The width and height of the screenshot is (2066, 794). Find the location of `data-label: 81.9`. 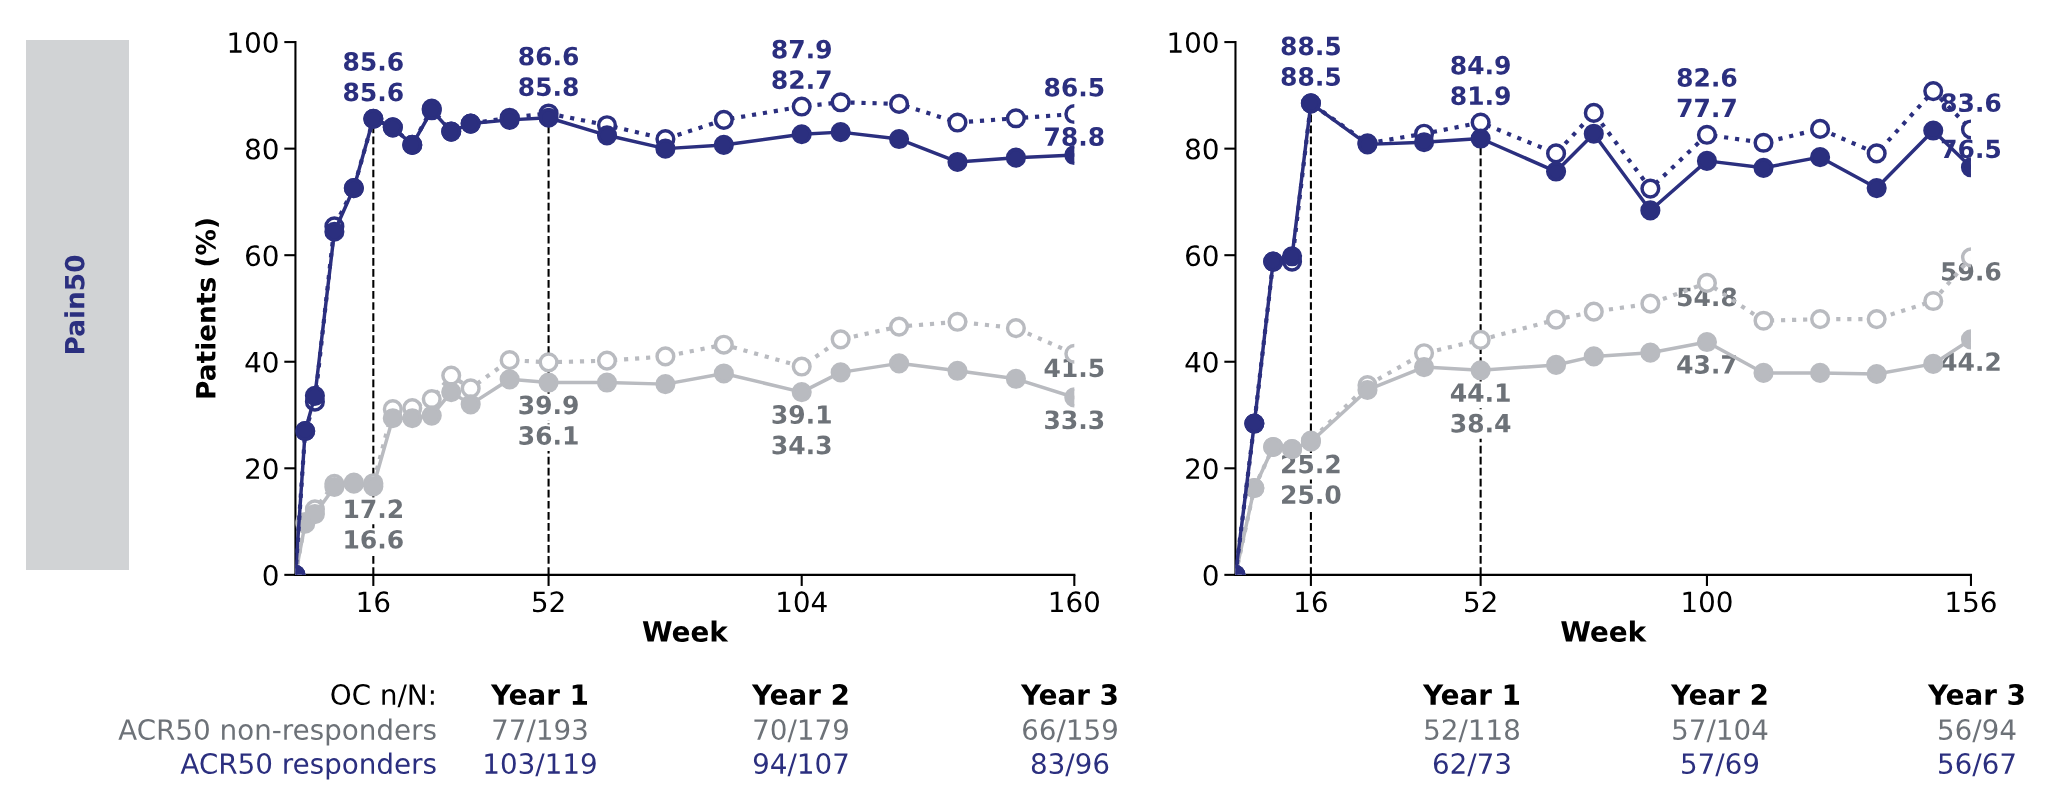

data-label: 81.9 is located at coordinates (1480, 96).